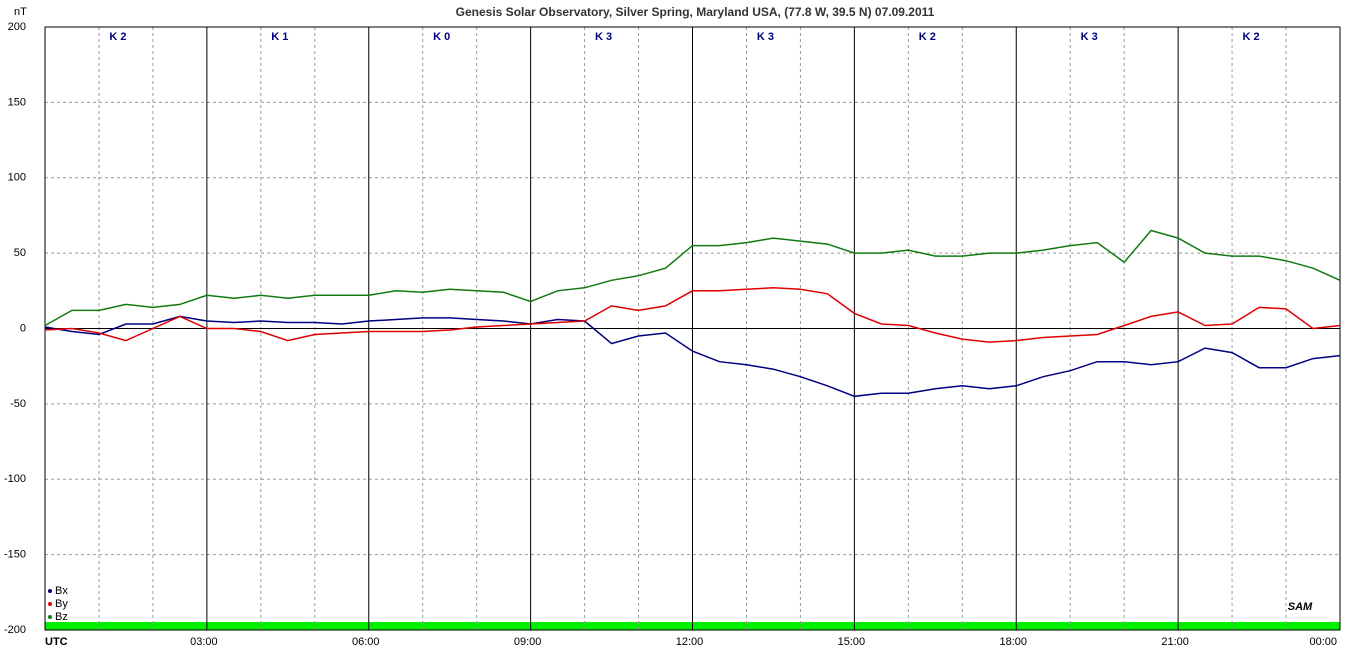 The width and height of the screenshot is (1360, 657). What do you see at coordinates (15, 630) in the screenshot?
I see `y-tick-label: -200` at bounding box center [15, 630].